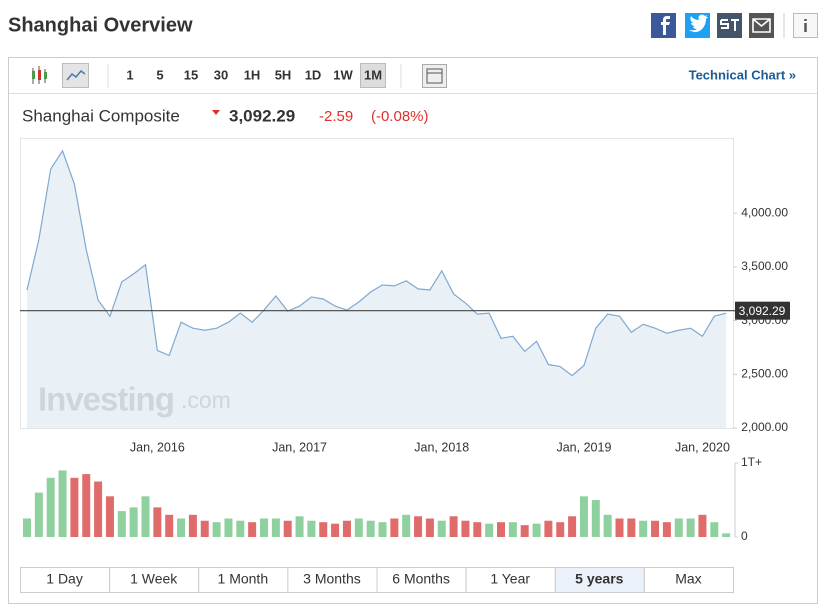 The image size is (824, 606). I want to click on stocktwits-glyph, so click(729, 25).